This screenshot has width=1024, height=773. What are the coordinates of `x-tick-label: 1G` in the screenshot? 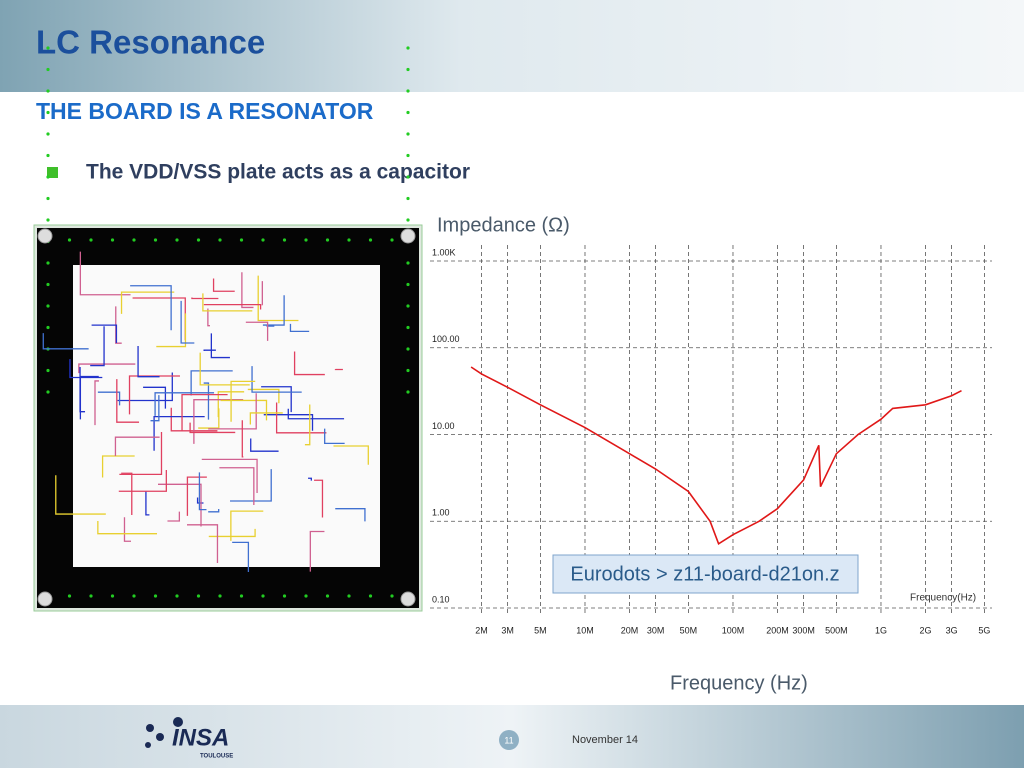 It's located at (881, 630).